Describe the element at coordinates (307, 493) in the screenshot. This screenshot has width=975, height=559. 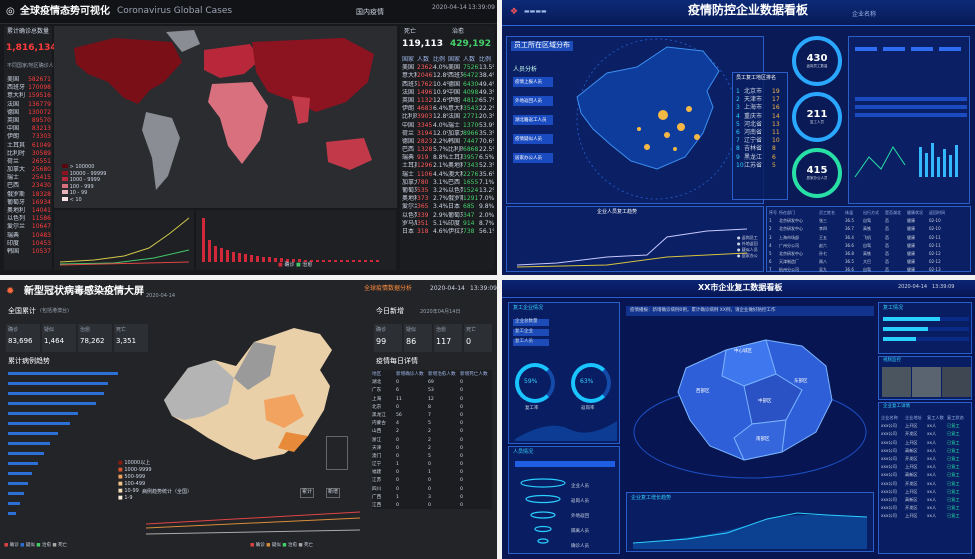
I see `q3-tab-cumulative: 累计` at that location.